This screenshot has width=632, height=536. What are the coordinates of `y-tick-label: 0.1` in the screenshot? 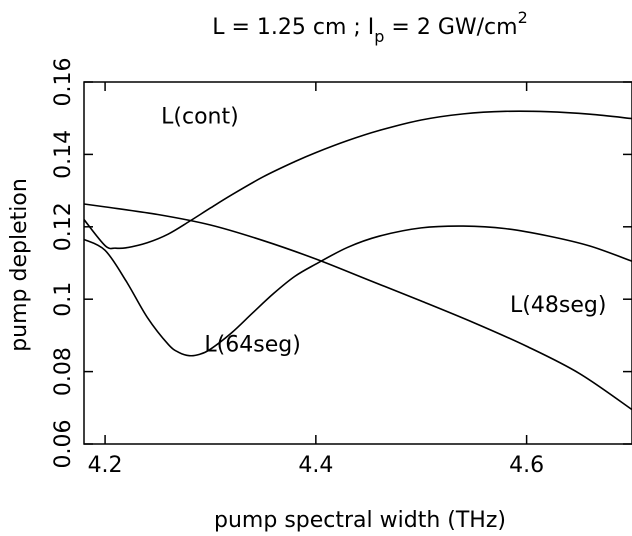 It's located at (63, 299).